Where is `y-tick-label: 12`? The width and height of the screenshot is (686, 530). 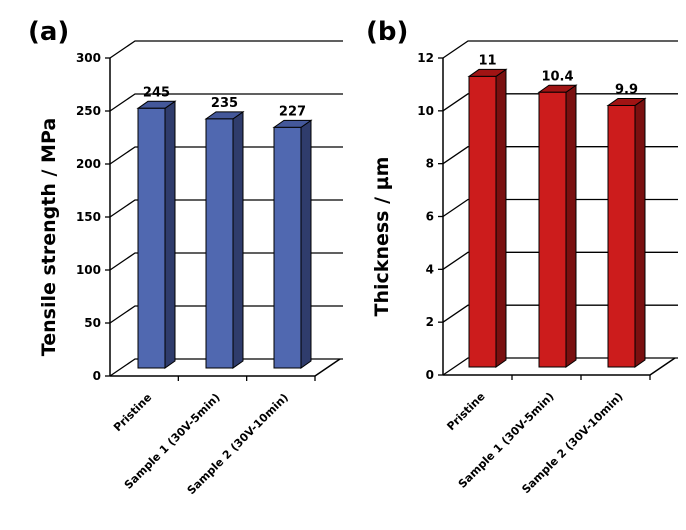 y-tick-label: 12 is located at coordinates (425, 58).